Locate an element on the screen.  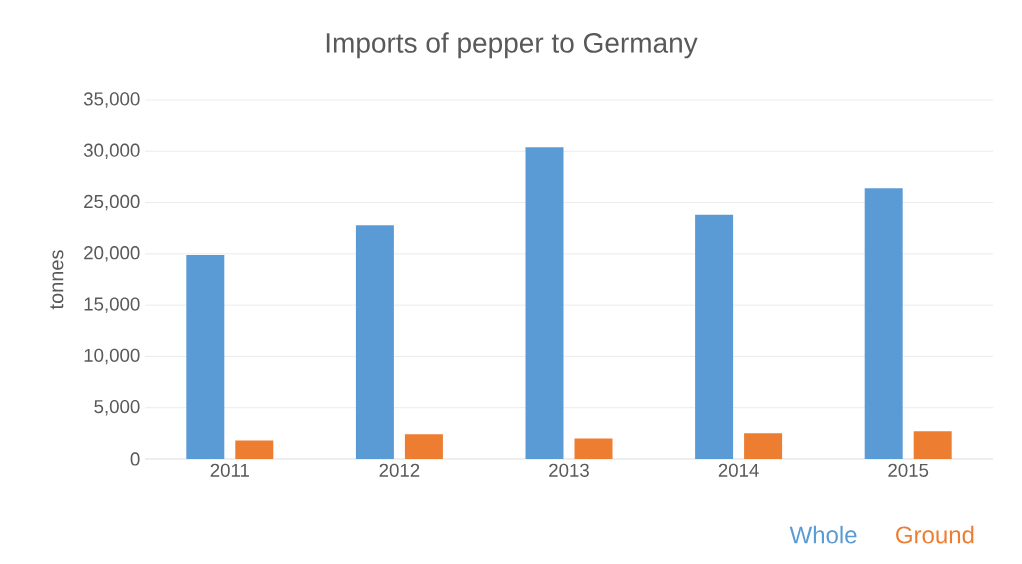
y-tick-label: 35,000 is located at coordinates (111, 100).